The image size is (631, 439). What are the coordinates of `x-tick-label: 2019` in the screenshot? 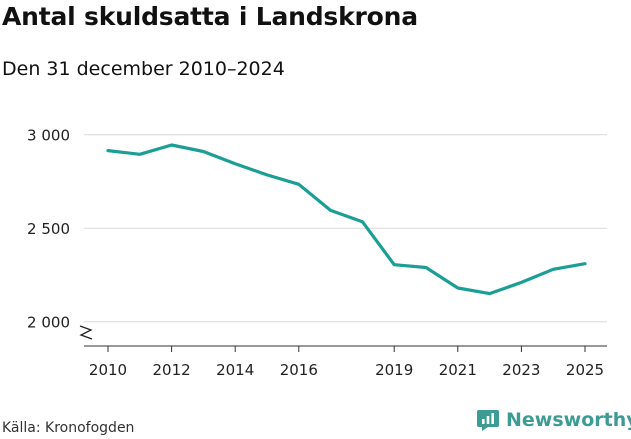 It's located at (394, 370).